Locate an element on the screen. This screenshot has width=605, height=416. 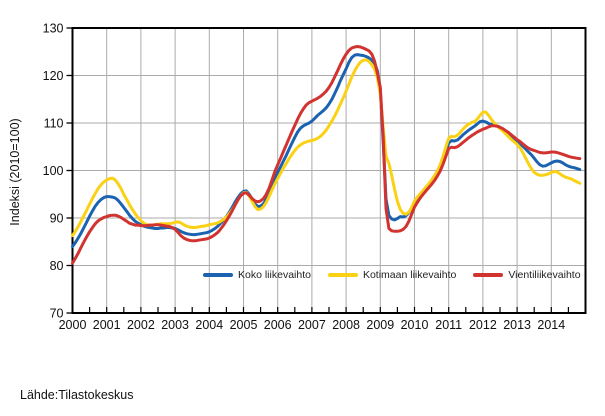
y-tick-label-130: 130 is located at coordinates (53, 28).